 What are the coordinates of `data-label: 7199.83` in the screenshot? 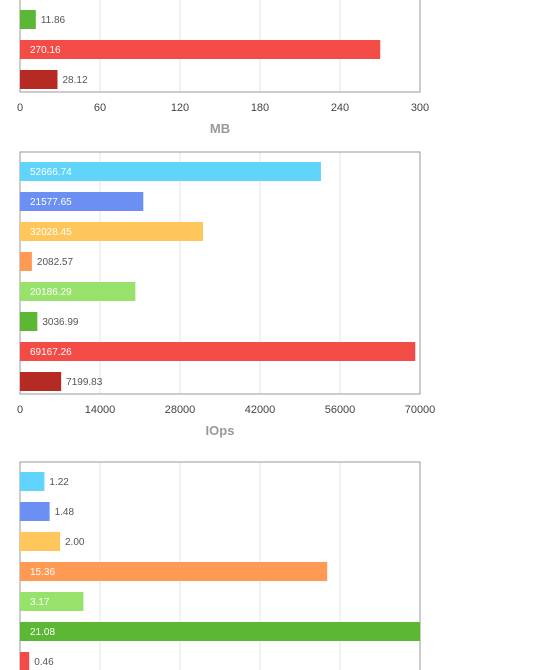 It's located at (84, 382).